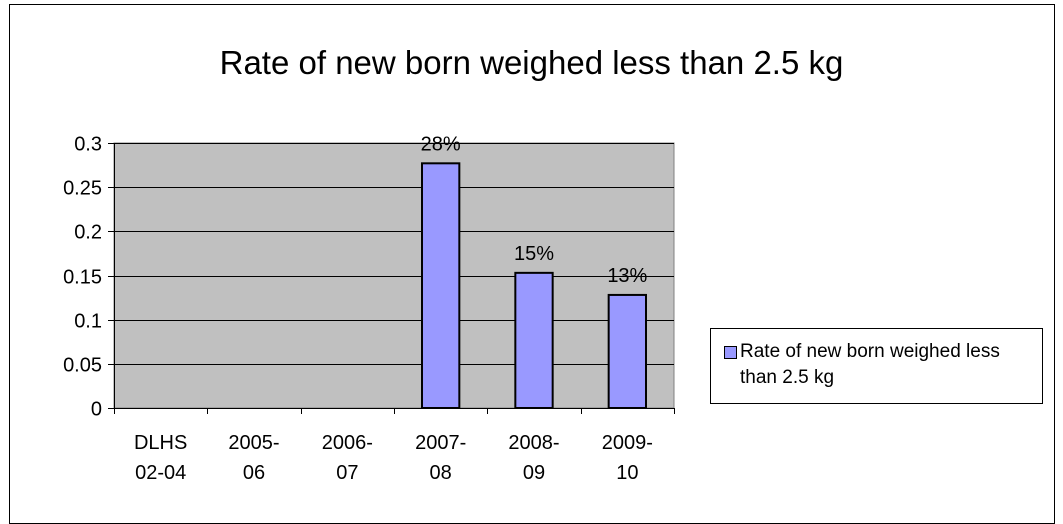 This screenshot has width=1063, height=524. What do you see at coordinates (88, 322) in the screenshot?
I see `y-tick-label: 0.1` at bounding box center [88, 322].